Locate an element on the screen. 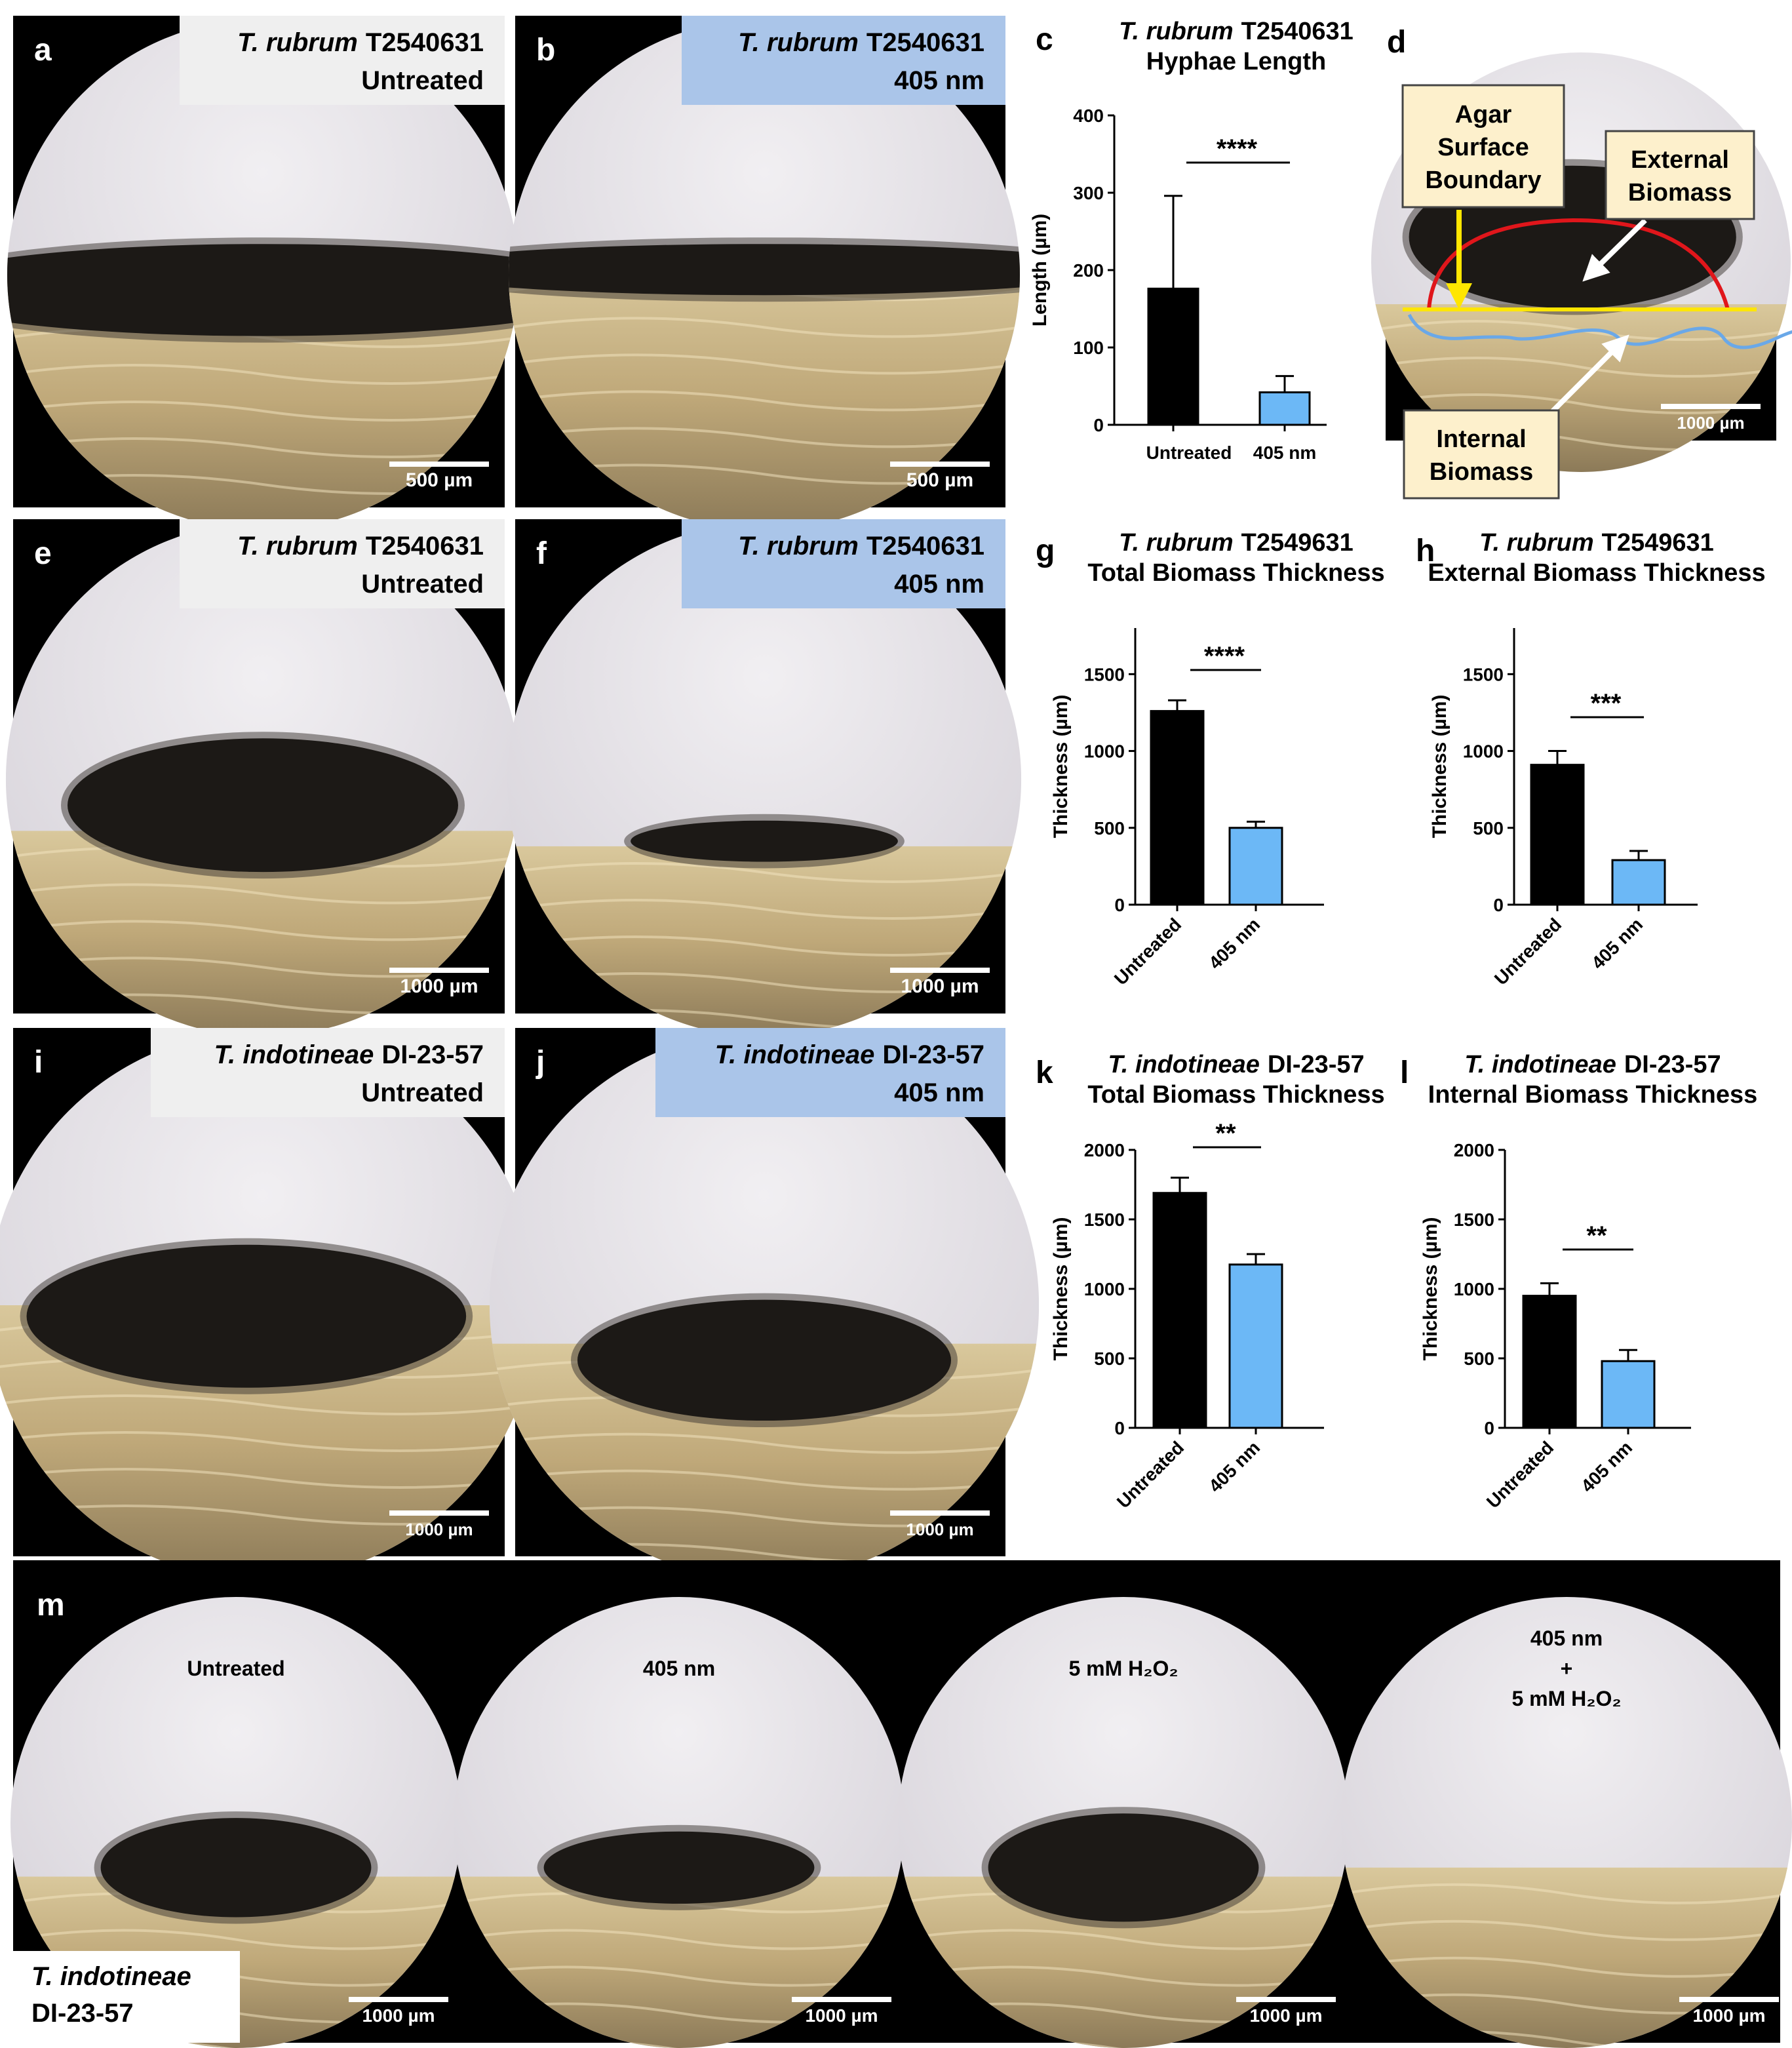 The width and height of the screenshot is (1792, 2048). panel-letter: b is located at coordinates (545, 50).